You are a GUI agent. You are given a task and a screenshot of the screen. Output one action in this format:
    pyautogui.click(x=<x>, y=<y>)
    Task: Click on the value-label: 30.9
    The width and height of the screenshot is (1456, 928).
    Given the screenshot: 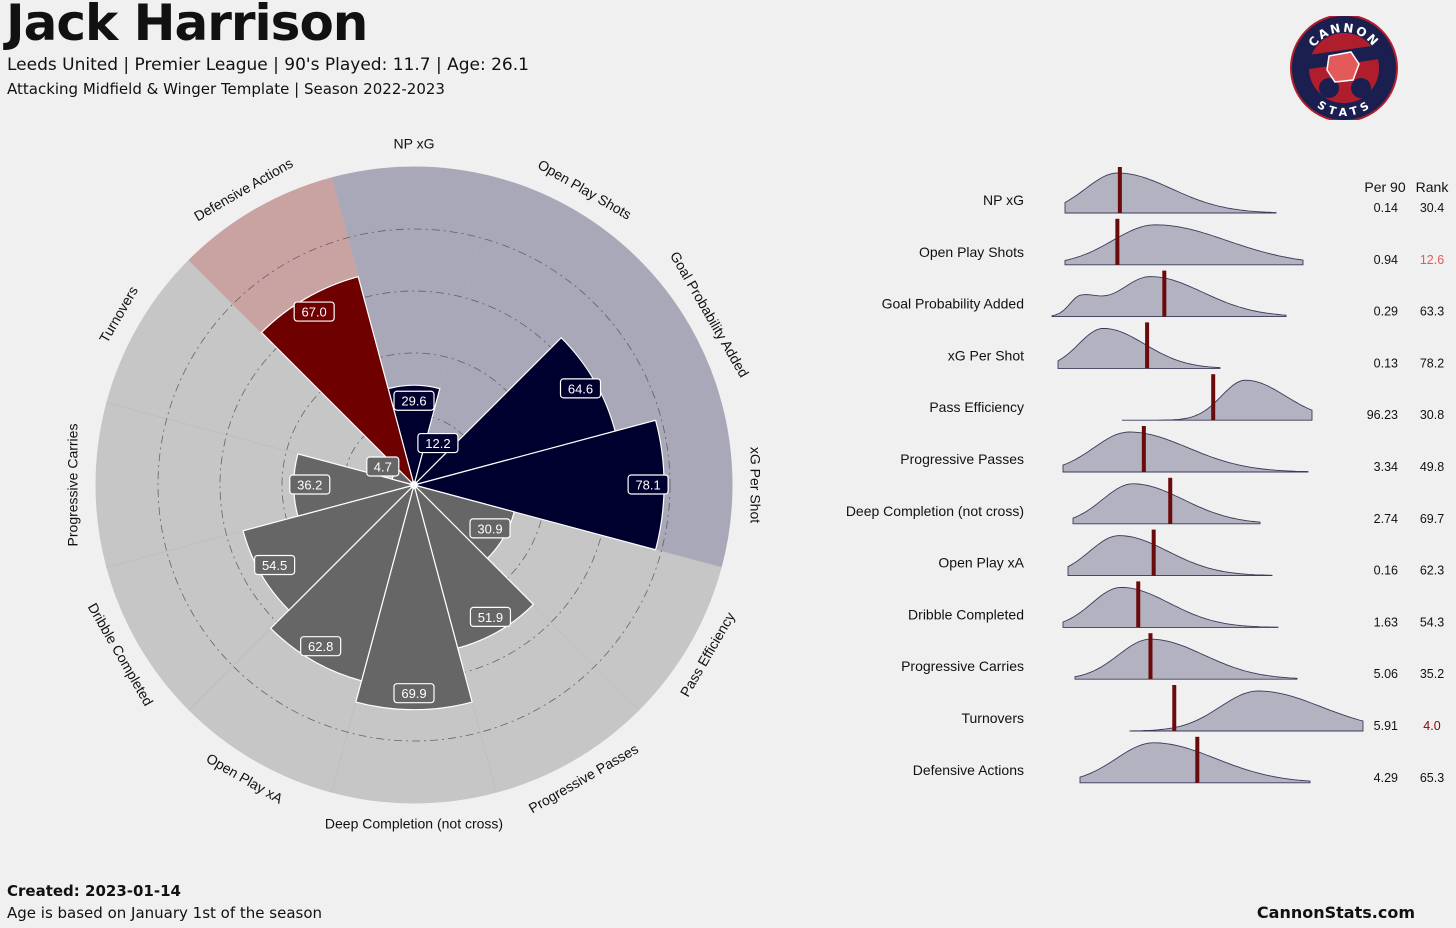 What is the action you would take?
    pyautogui.click(x=490, y=528)
    